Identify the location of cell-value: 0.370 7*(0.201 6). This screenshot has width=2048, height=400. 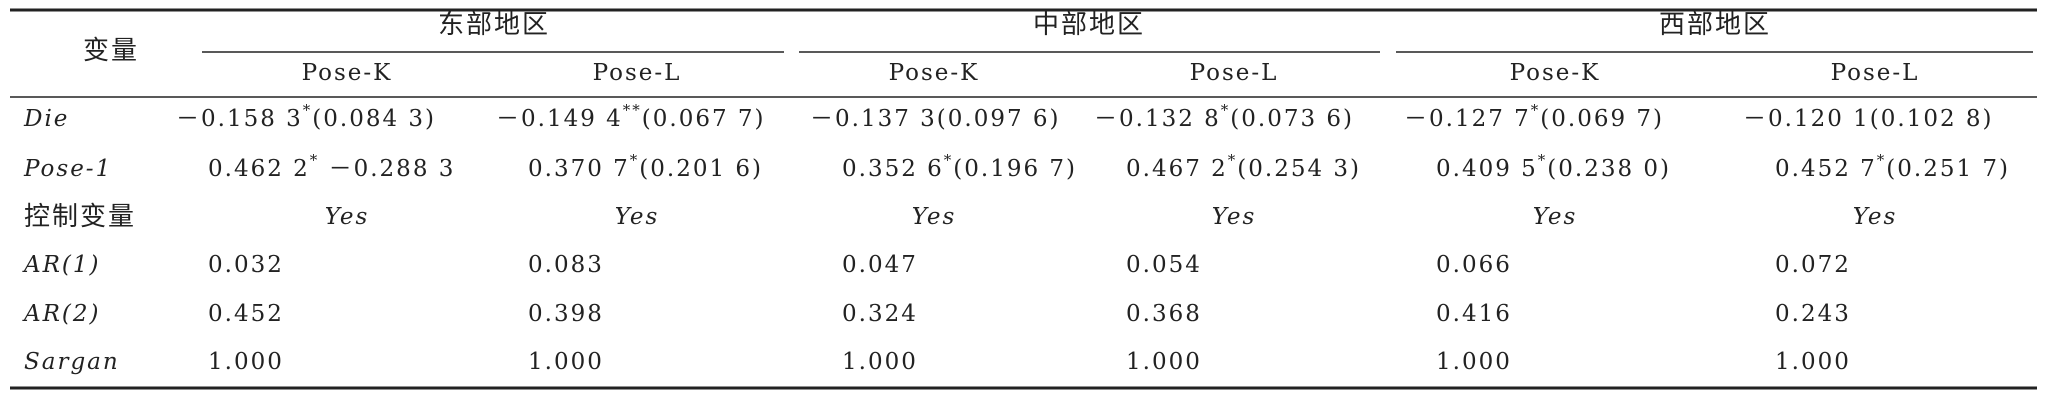
(645, 166).